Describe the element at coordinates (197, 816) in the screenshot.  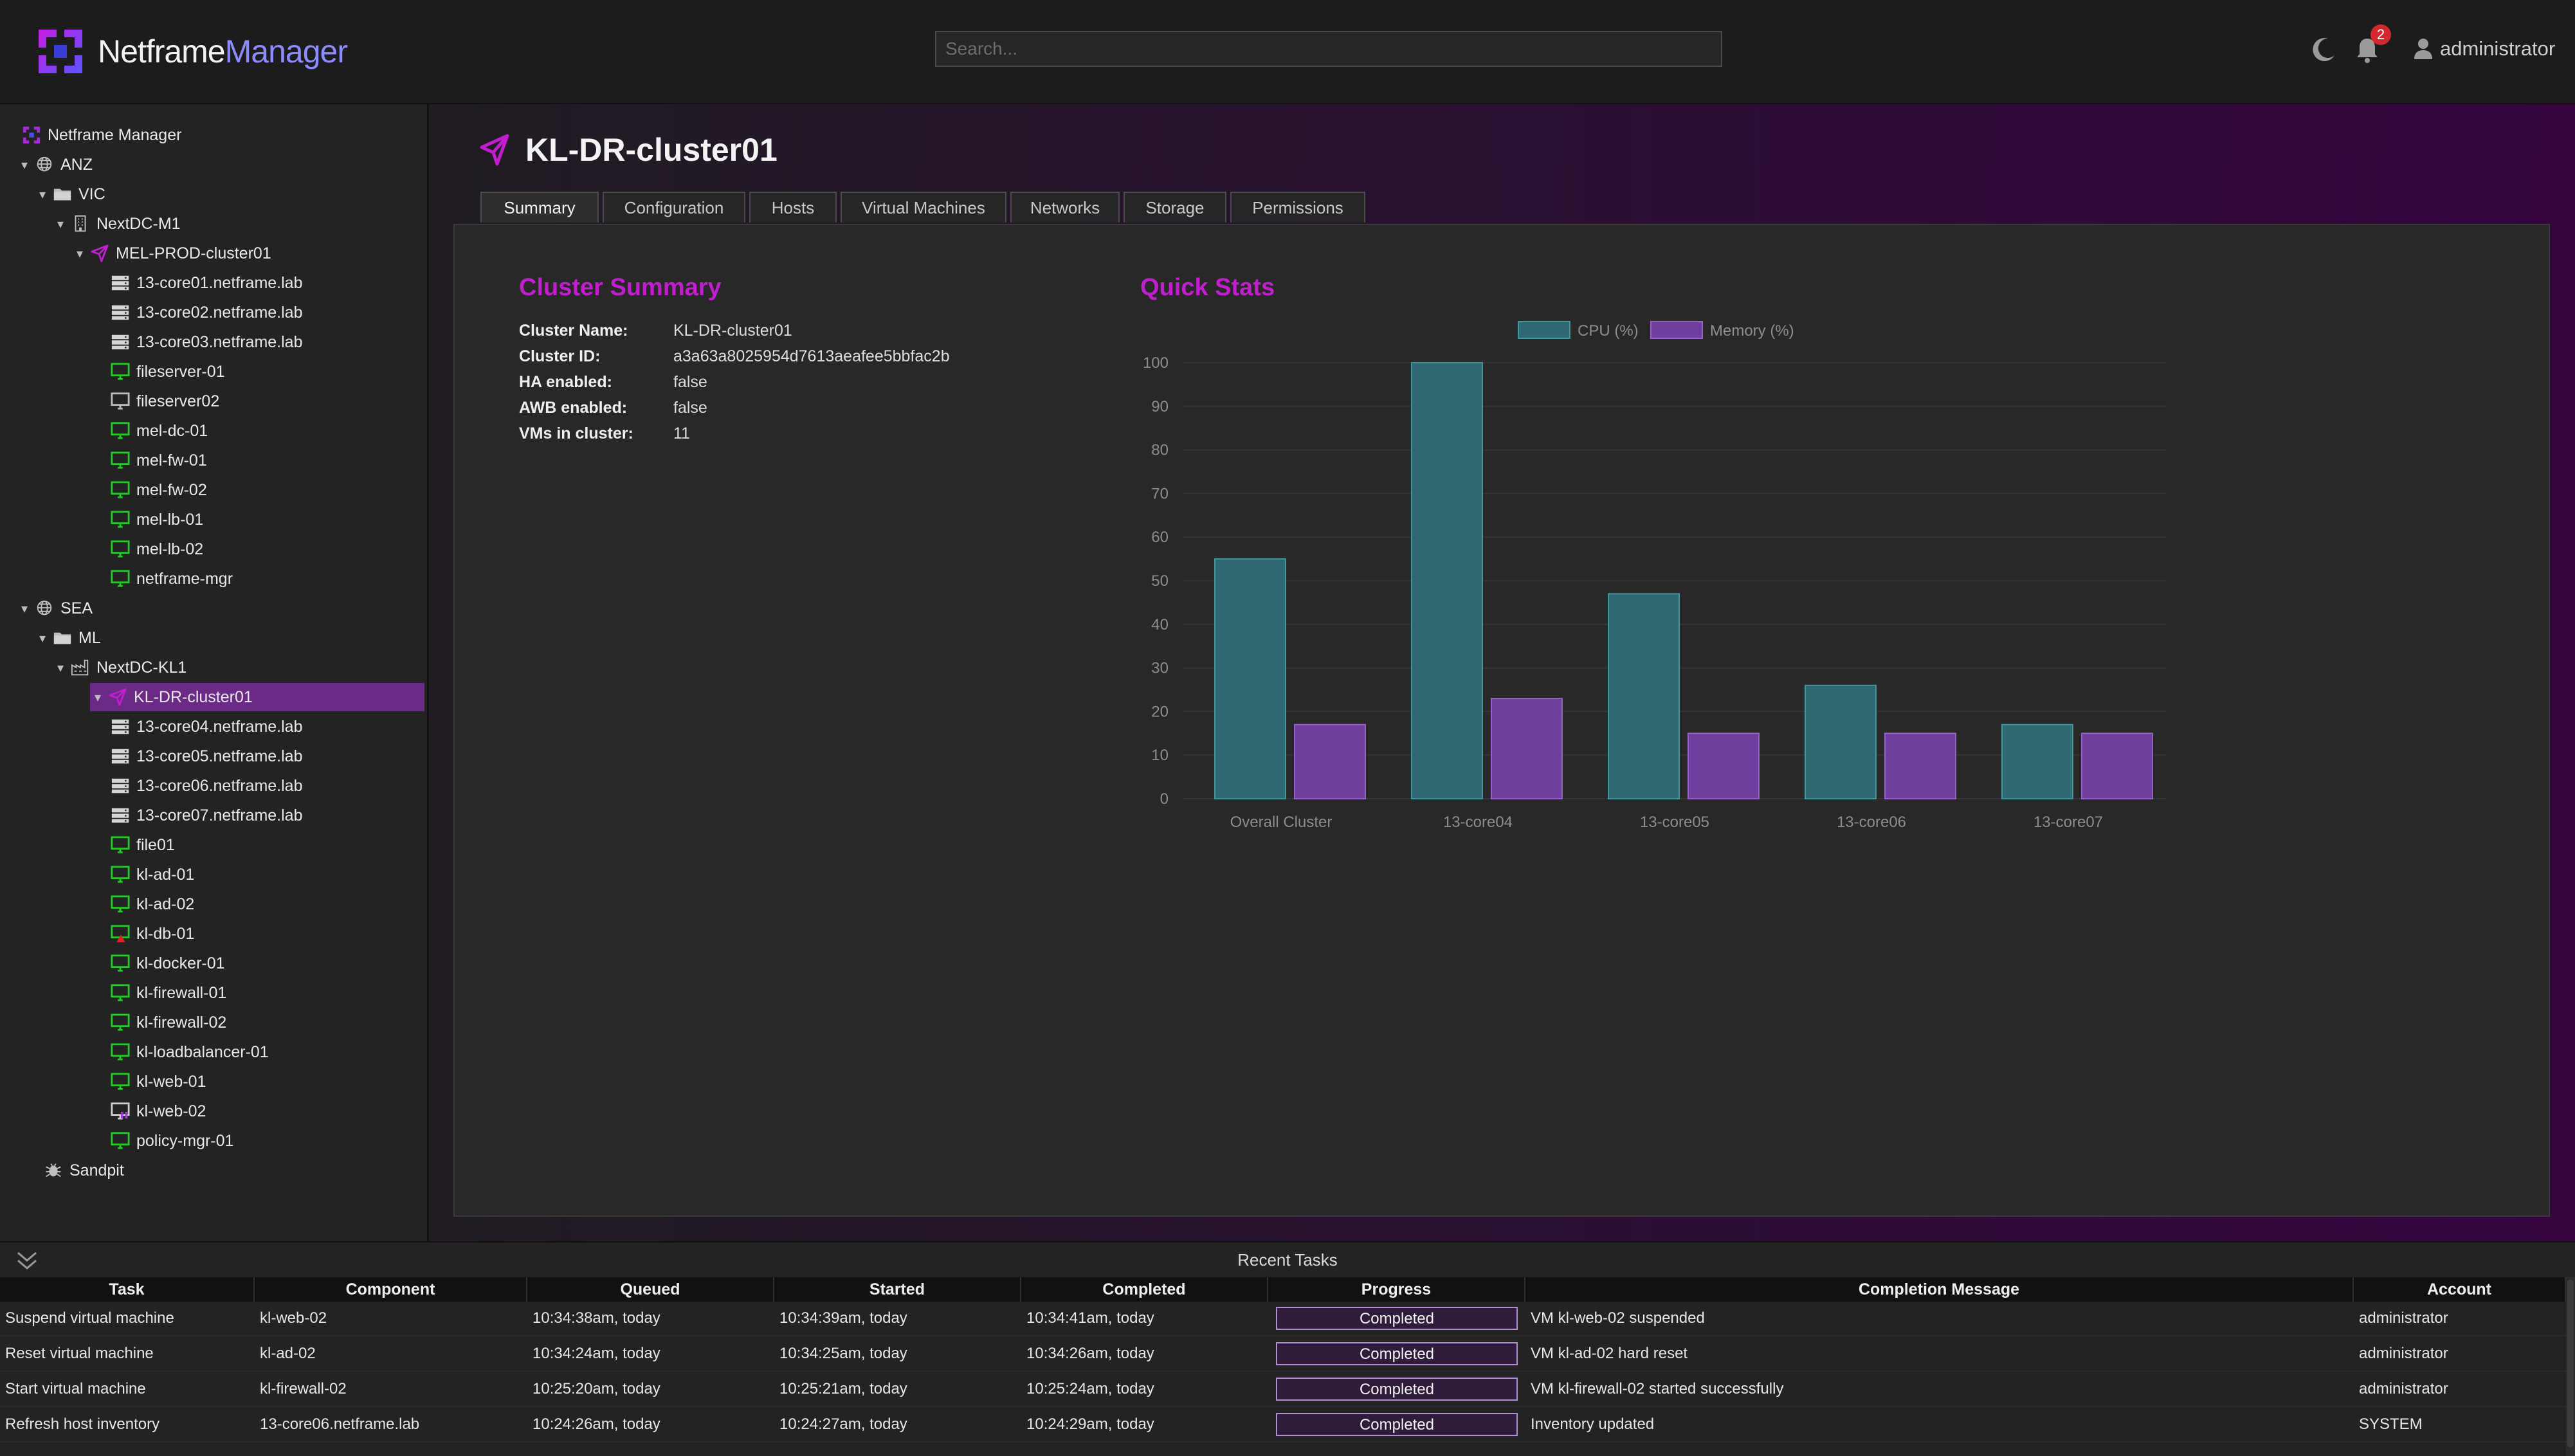
I see `tree-item-13-core07-netframe-lab: 13-core07.netframe.lab` at that location.